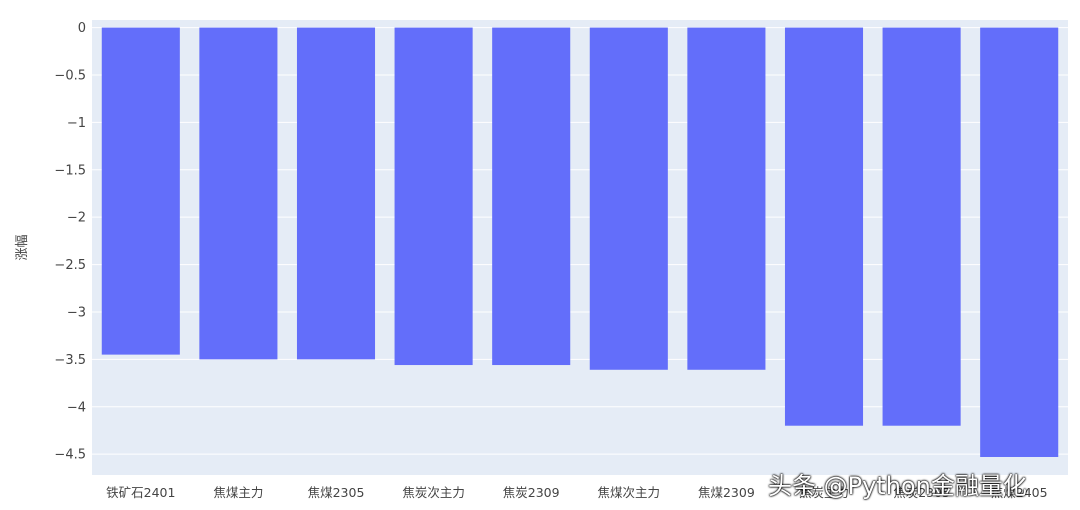 This screenshot has width=1080, height=510. What do you see at coordinates (76, 407) in the screenshot?
I see `y-tick-label: −4` at bounding box center [76, 407].